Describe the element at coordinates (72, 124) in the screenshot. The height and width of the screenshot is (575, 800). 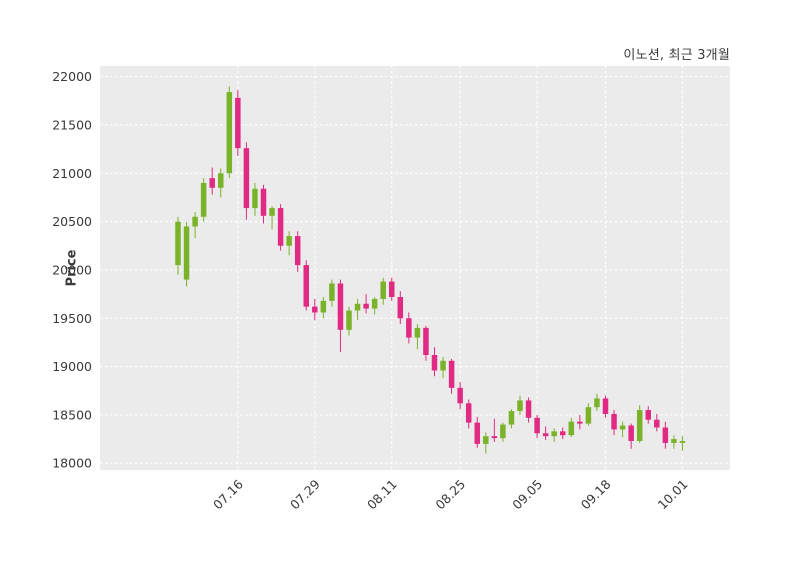
I see `y-tick-label: 21500` at that location.